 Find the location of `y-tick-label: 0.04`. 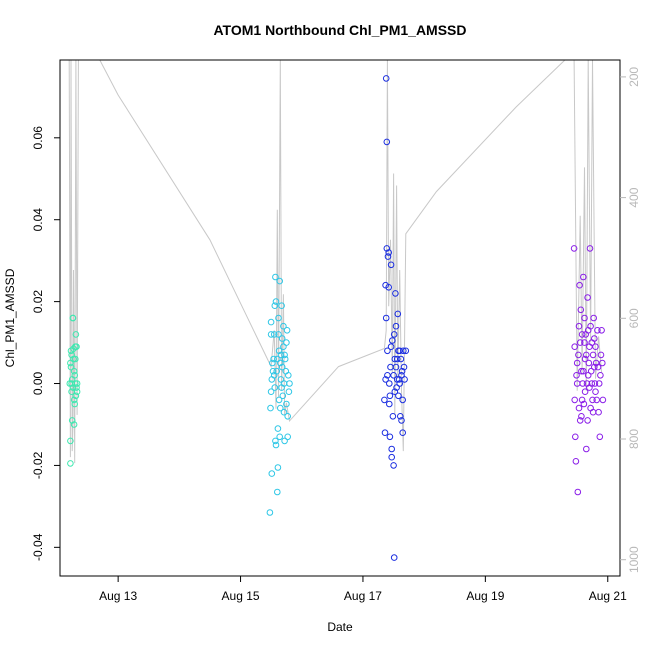

y-tick-label: 0.04 is located at coordinates (38, 220).